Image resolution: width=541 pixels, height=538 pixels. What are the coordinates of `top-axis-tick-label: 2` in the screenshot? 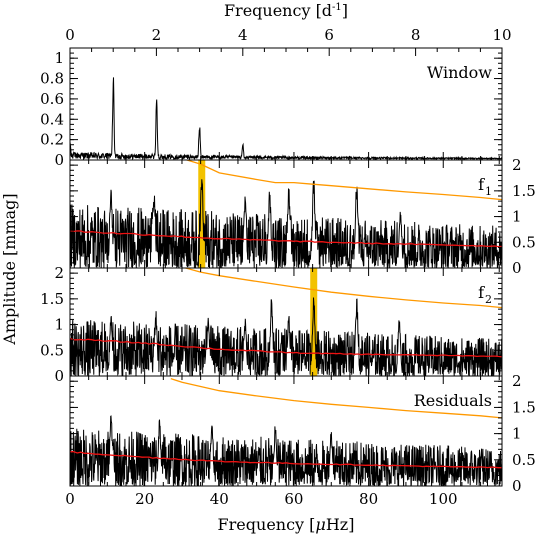 It's located at (157, 35).